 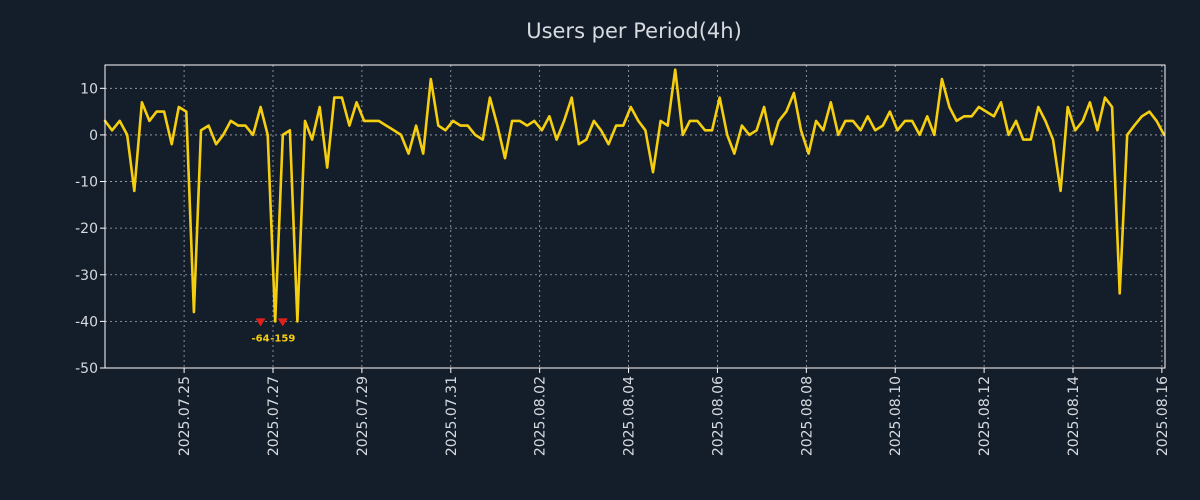 I want to click on x-tick-label: 2025.08.10, so click(x=896, y=416).